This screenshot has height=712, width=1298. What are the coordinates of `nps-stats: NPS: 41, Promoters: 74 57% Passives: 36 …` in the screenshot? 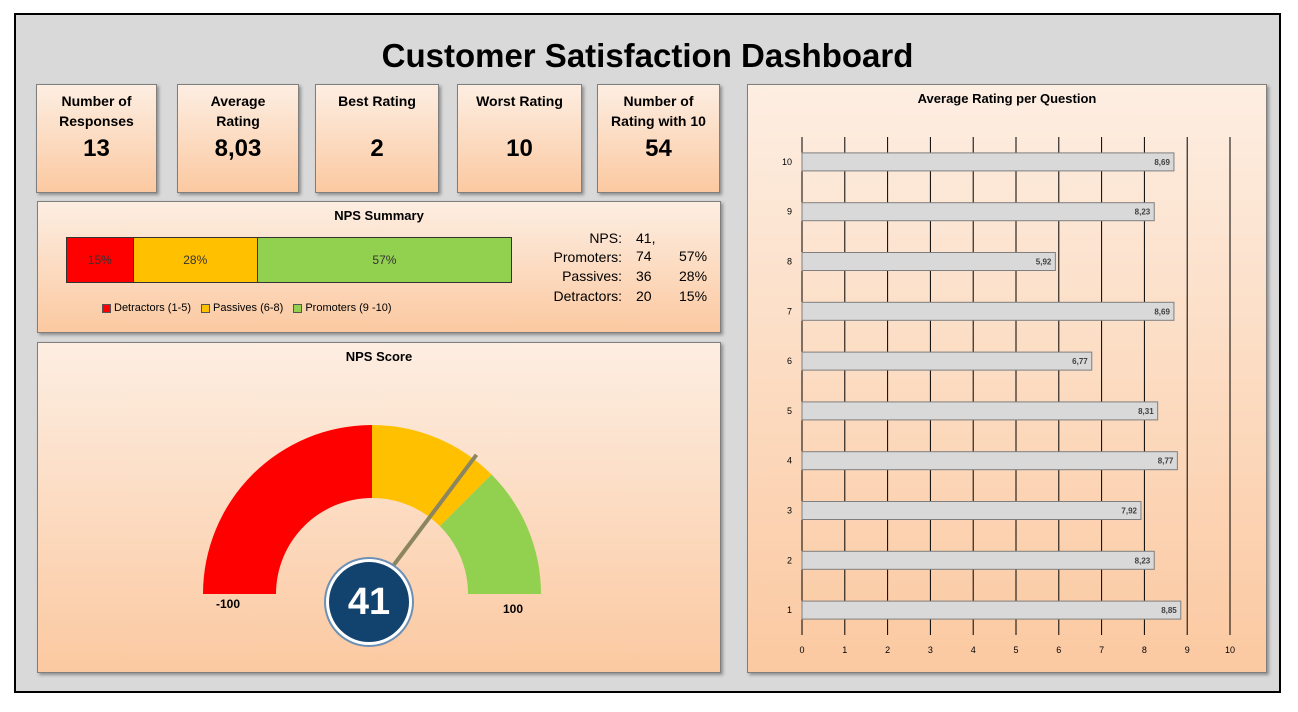 It's located at (623, 268).